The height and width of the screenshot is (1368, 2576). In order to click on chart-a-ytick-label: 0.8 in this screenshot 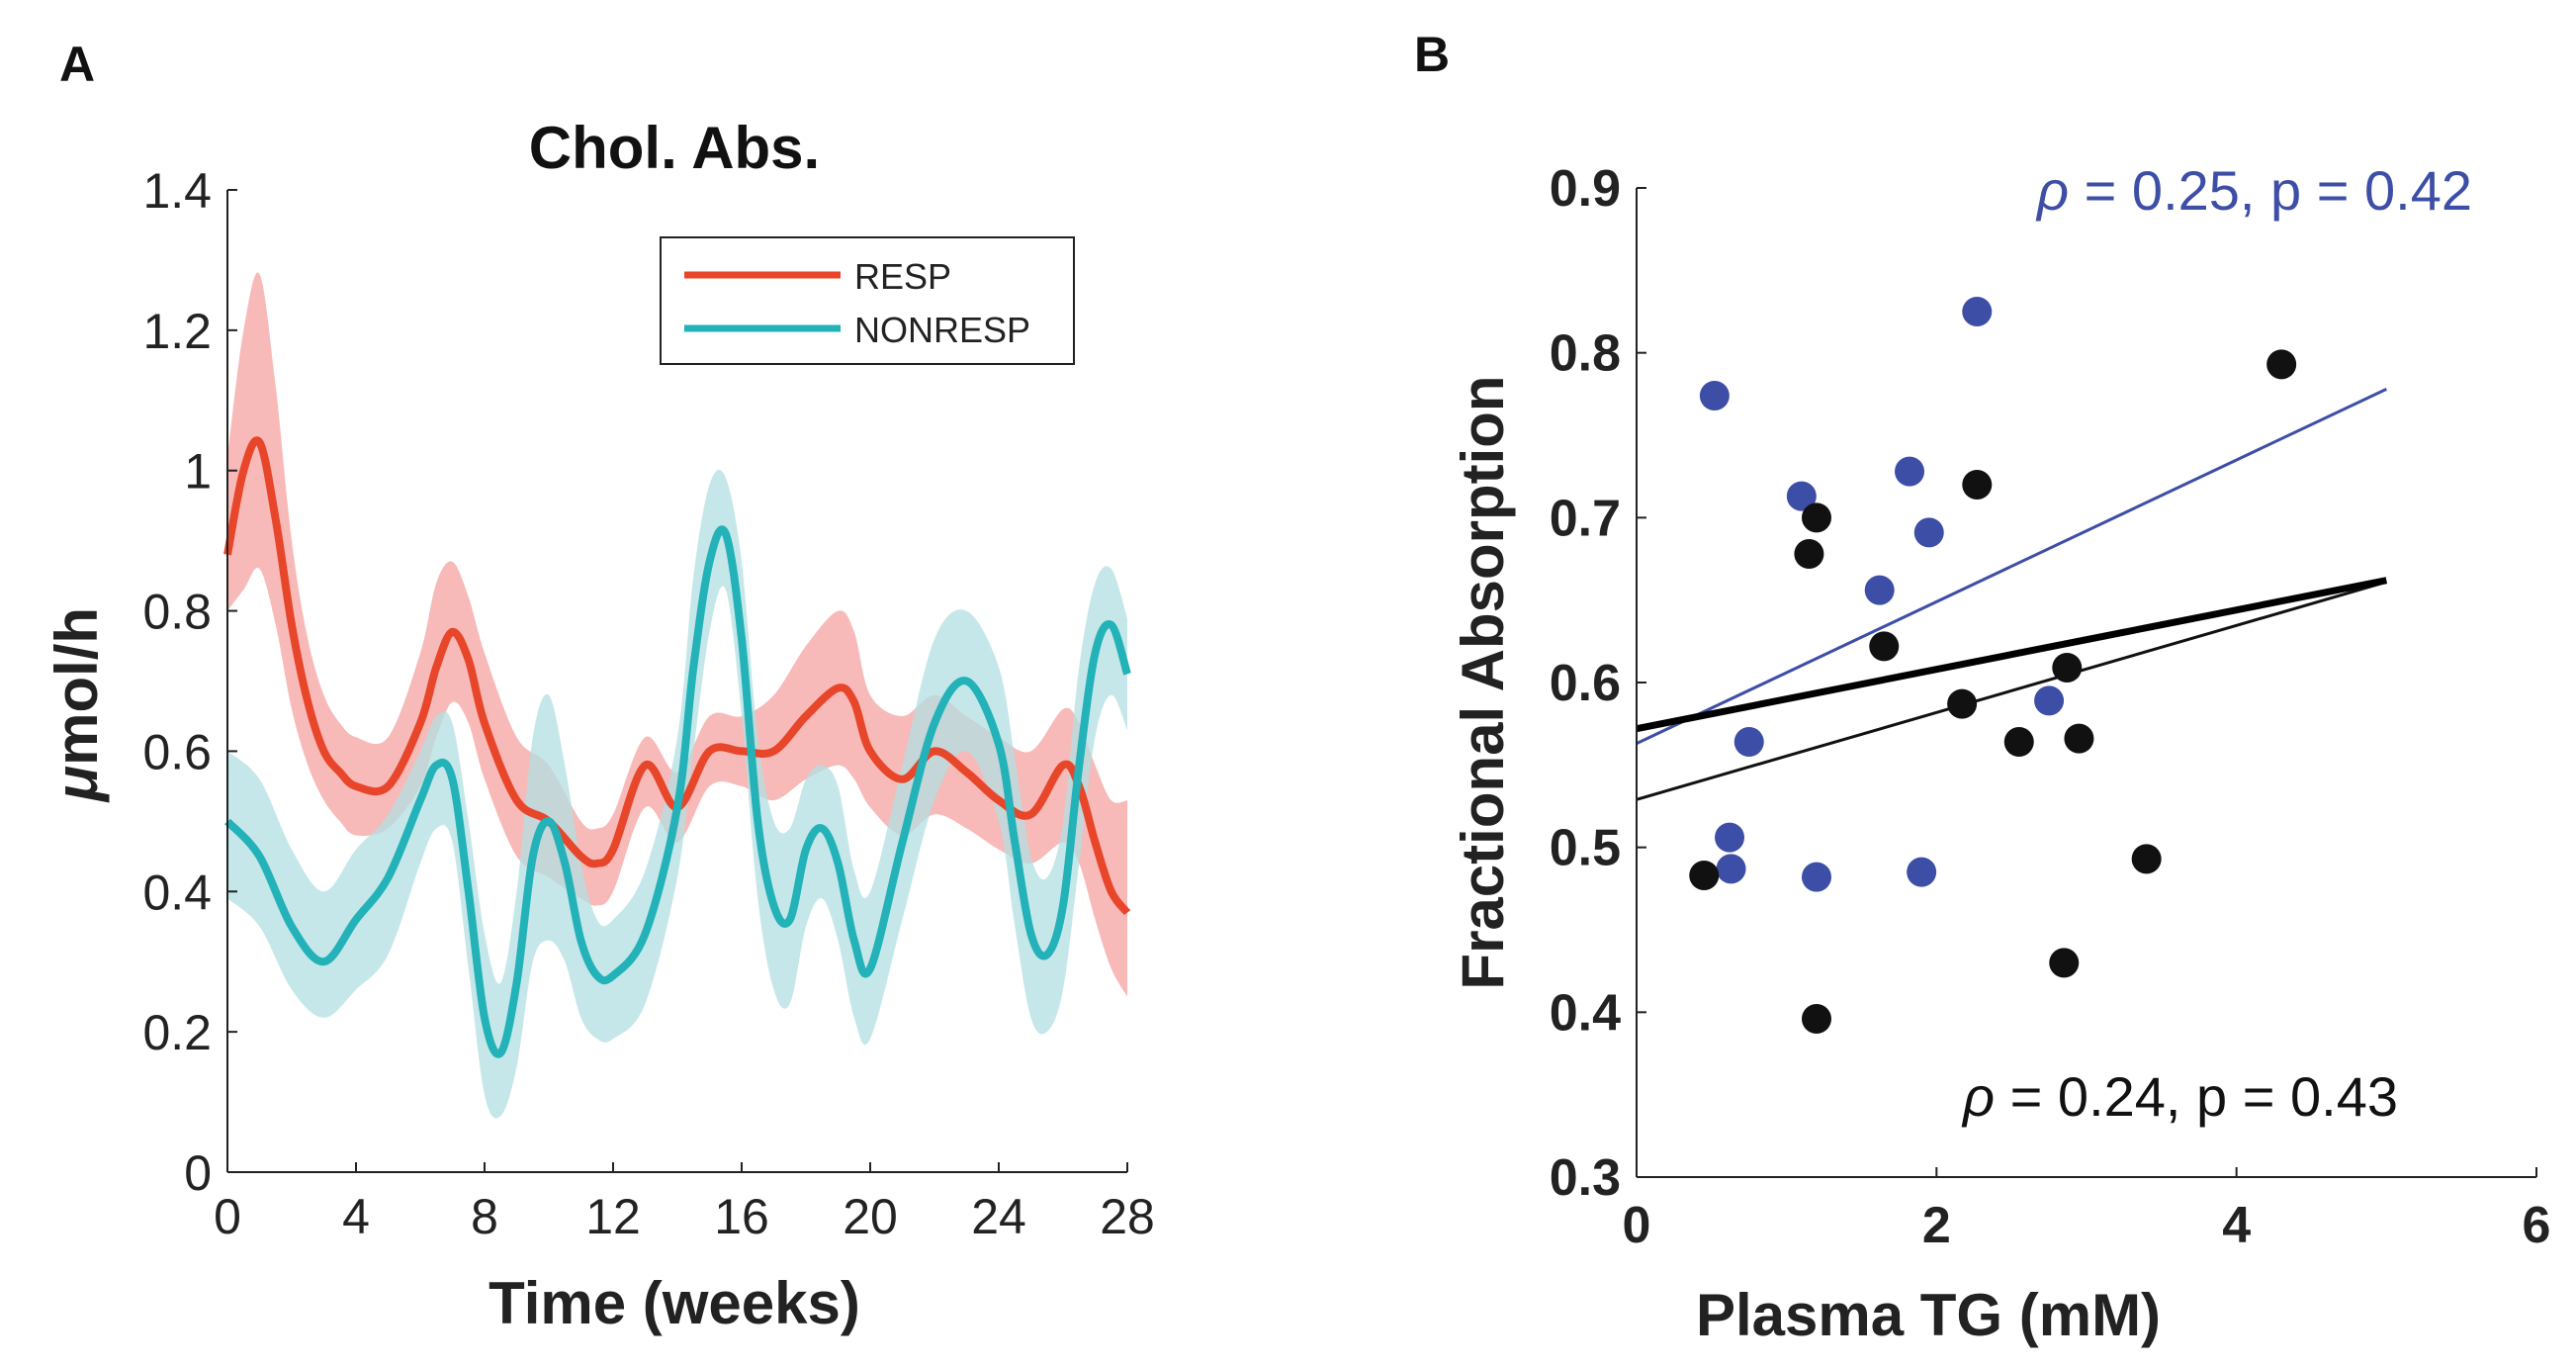, I will do `click(177, 612)`.